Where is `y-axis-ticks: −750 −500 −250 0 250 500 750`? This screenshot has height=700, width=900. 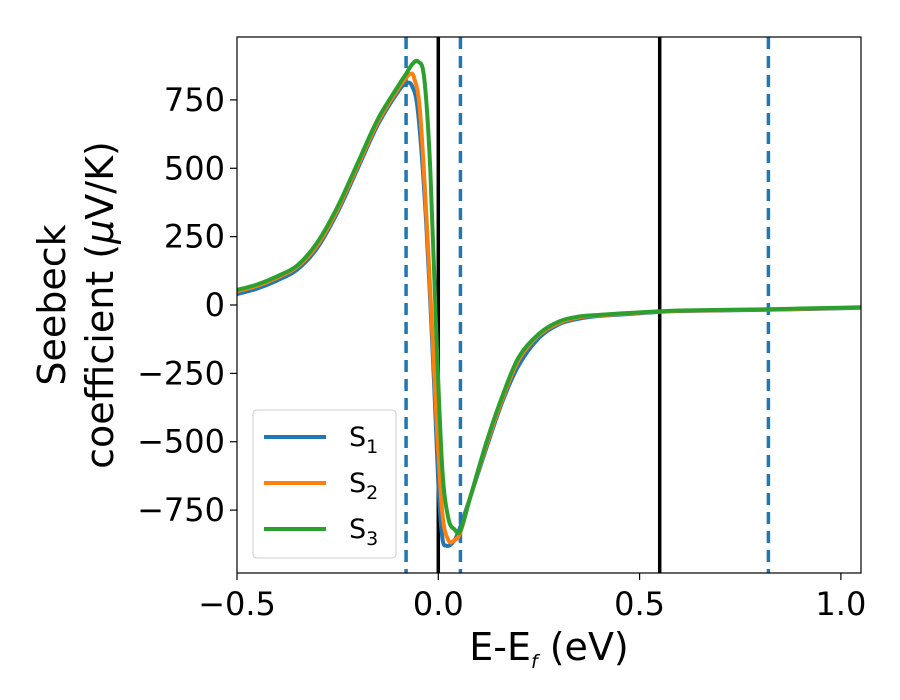 y-axis-ticks: −750 −500 −250 0 250 500 750 is located at coordinates (187, 305).